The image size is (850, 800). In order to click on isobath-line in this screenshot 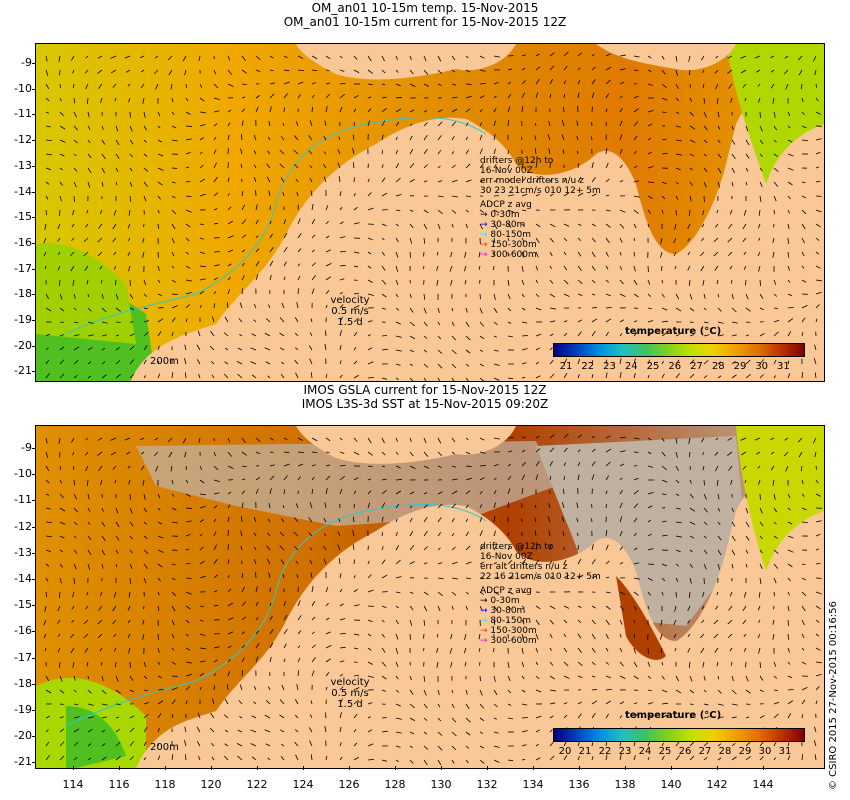, I will do `click(276, 225)`.